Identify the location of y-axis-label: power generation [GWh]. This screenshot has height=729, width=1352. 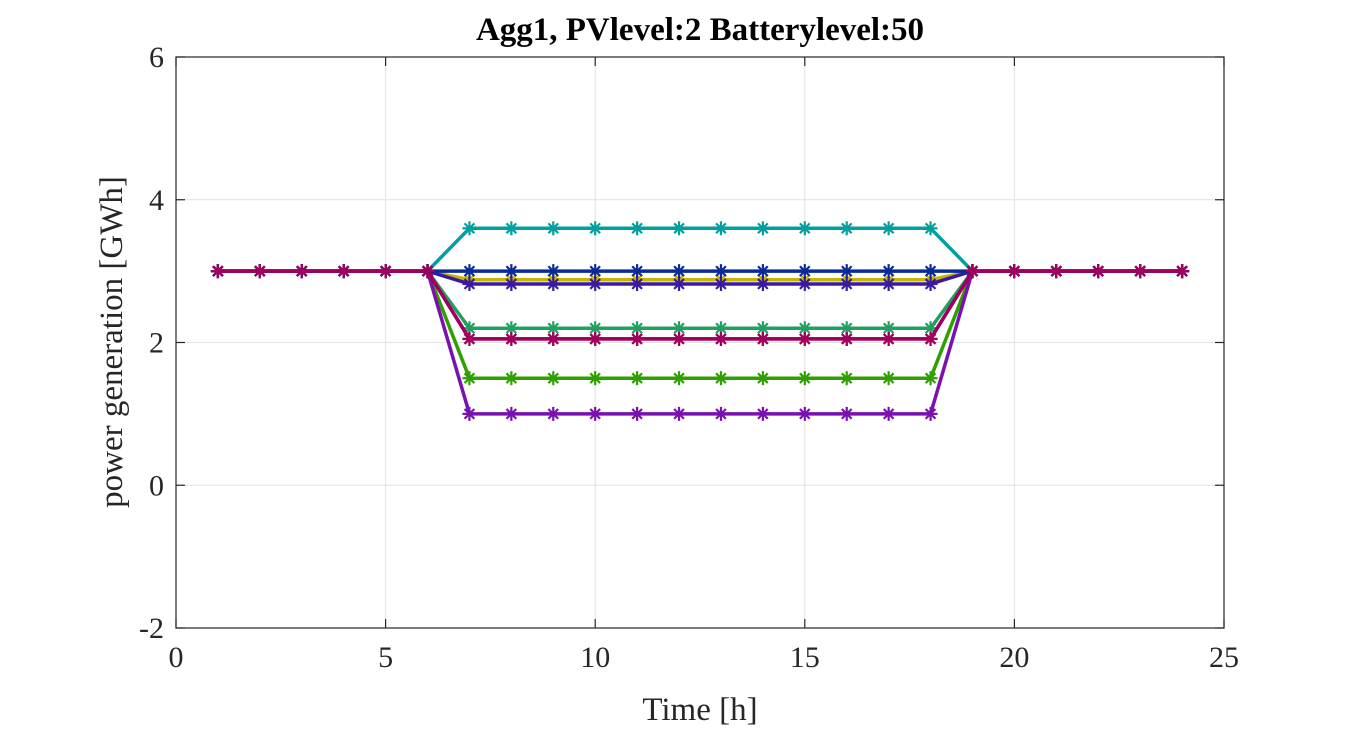
(112, 342).